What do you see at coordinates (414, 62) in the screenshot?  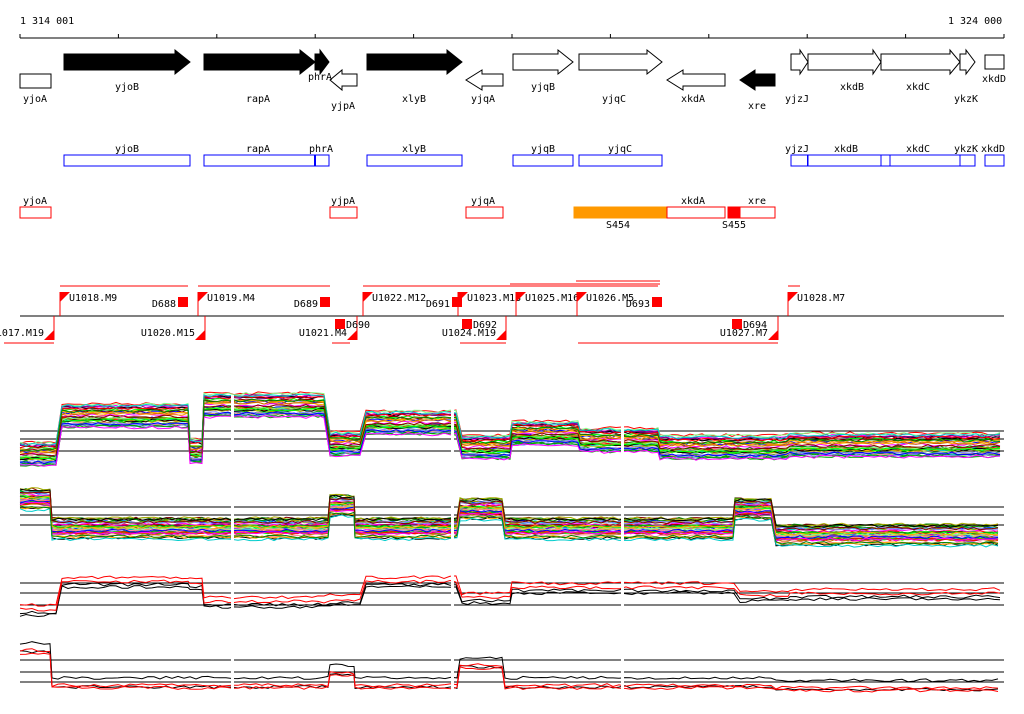 I see `gene-xlyB` at bounding box center [414, 62].